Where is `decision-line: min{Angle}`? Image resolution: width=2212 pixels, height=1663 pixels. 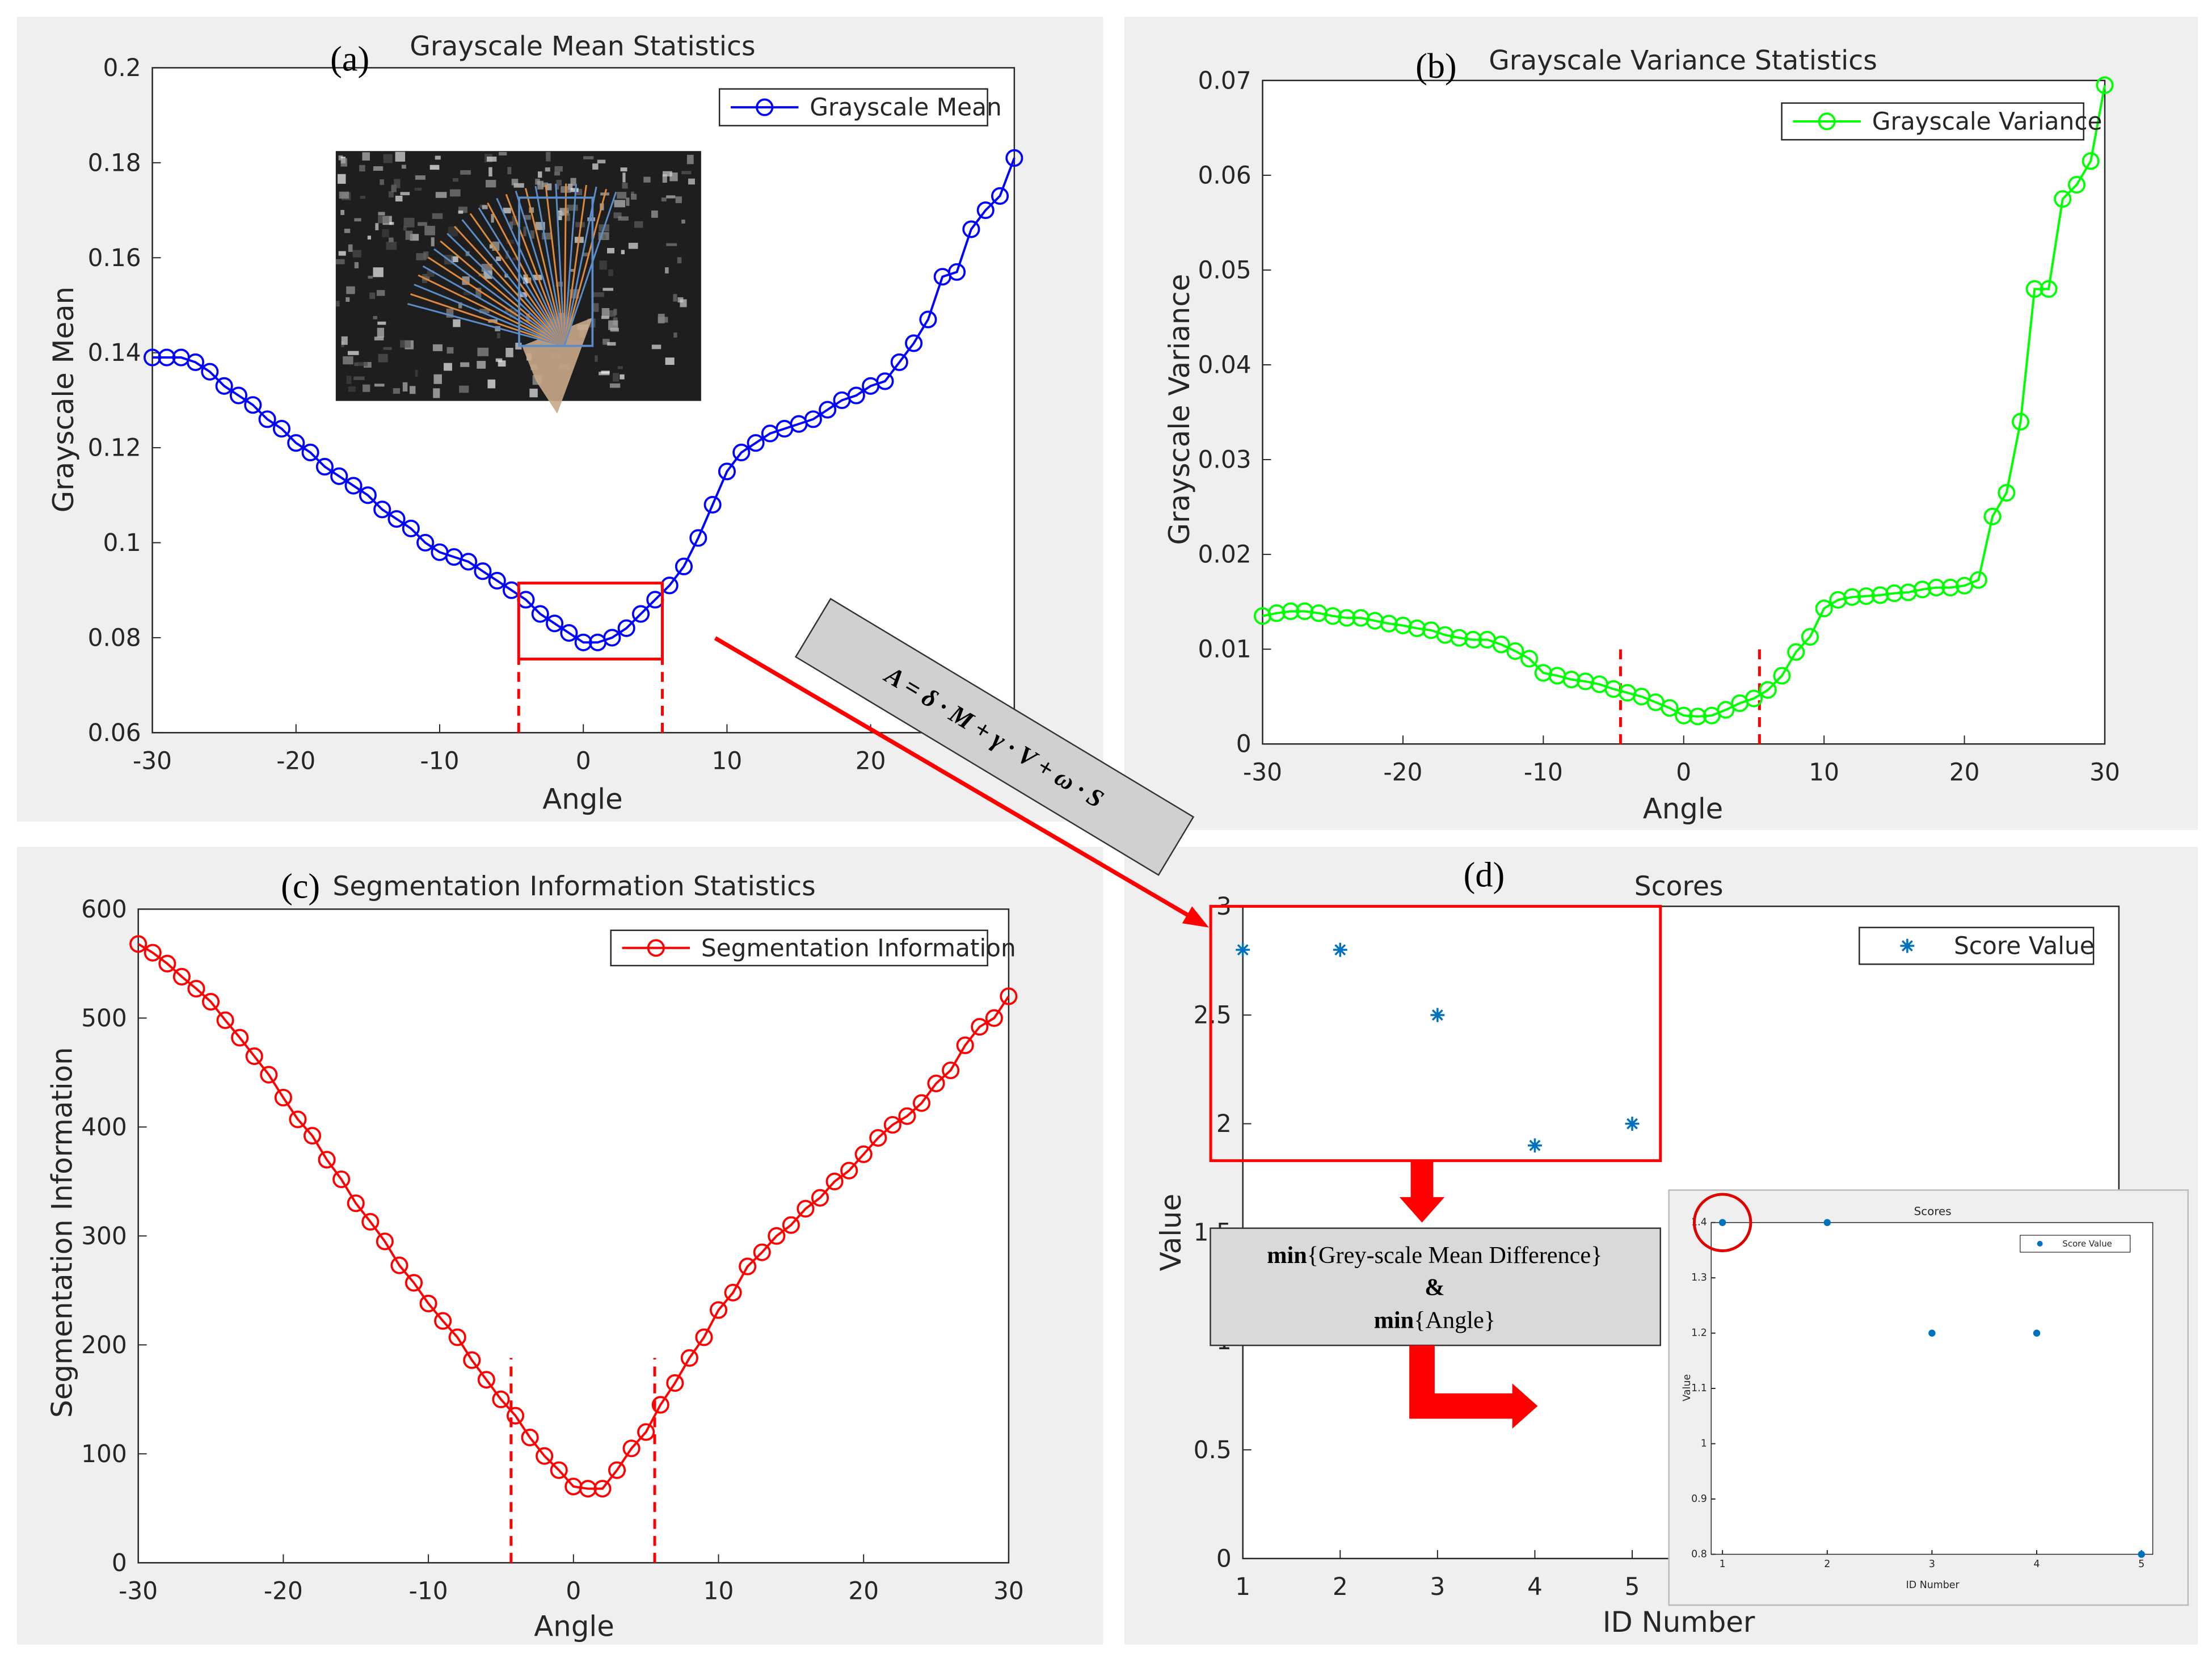 decision-line: min{Angle} is located at coordinates (1434, 1320).